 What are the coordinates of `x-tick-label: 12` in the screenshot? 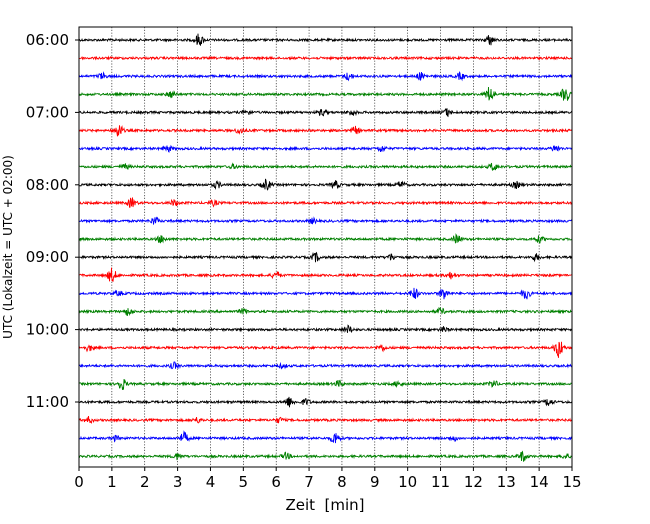 It's located at (473, 482).